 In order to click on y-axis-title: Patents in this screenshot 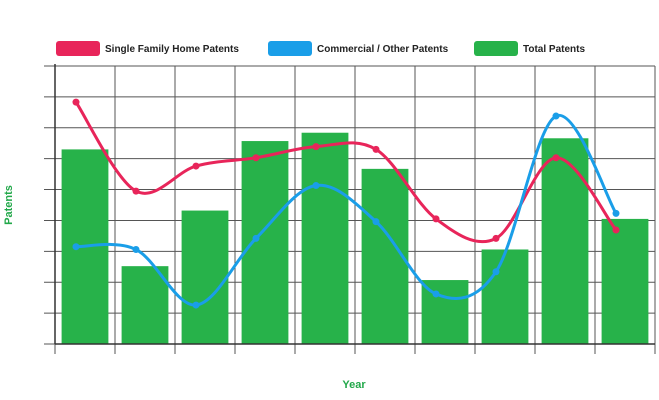, I will do `click(9, 205)`.